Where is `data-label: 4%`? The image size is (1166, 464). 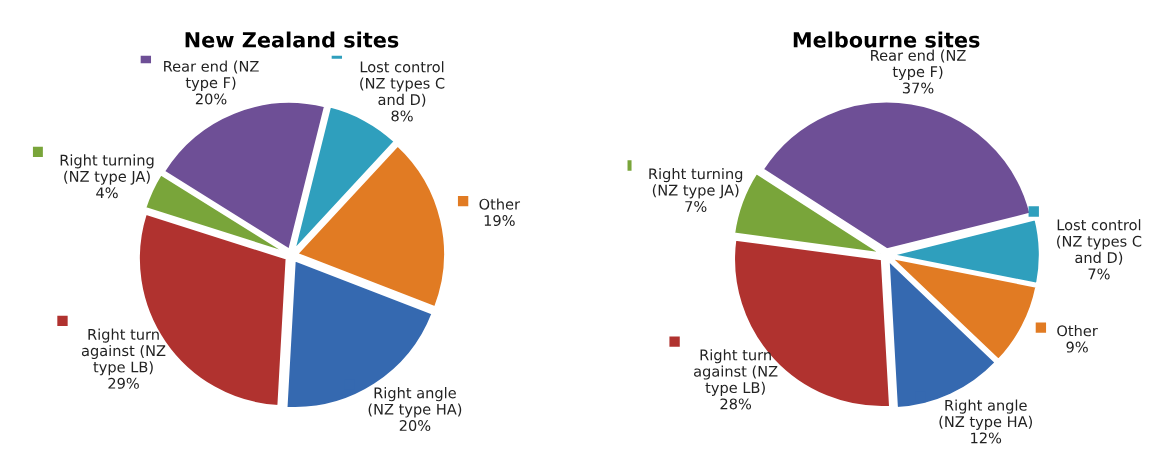 data-label: 4% is located at coordinates (107, 193).